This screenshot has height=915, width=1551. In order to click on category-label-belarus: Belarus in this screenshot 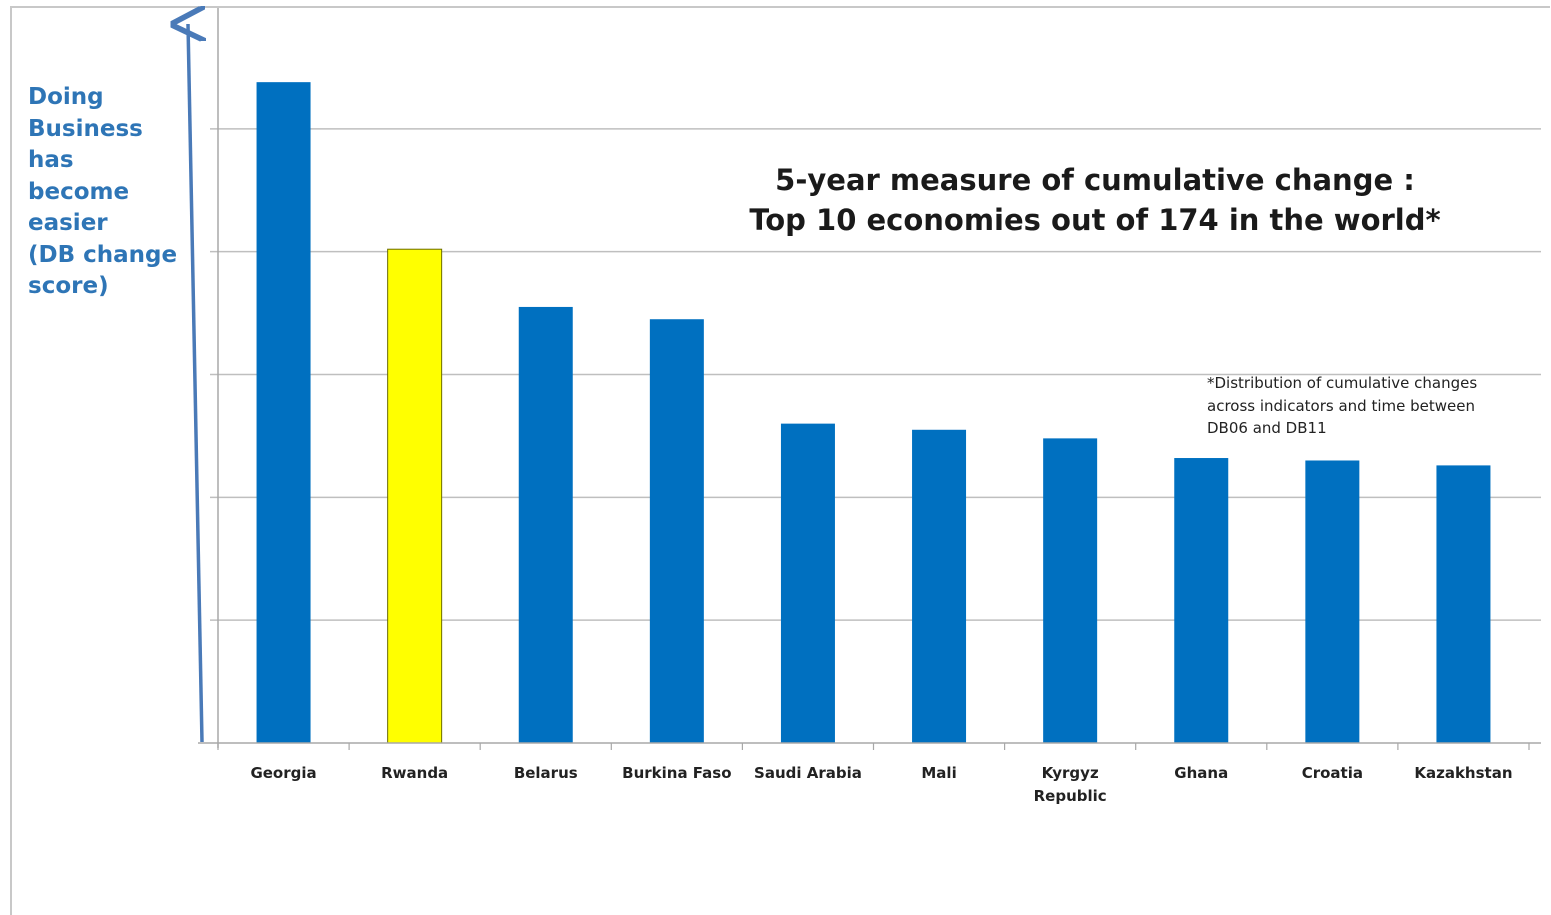, I will do `click(546, 773)`.